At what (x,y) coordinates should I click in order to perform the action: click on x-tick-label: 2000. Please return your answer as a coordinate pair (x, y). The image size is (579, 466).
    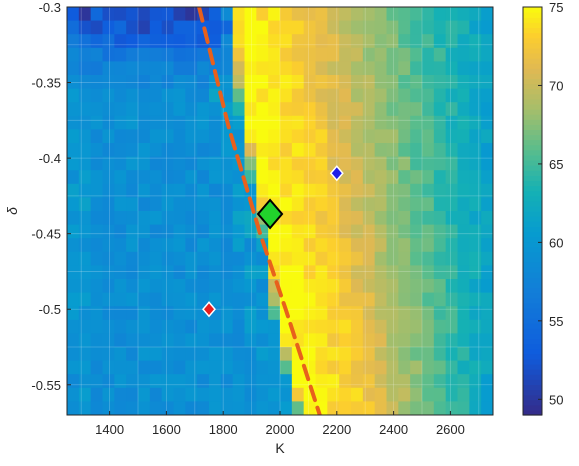
    Looking at the image, I should click on (280, 429).